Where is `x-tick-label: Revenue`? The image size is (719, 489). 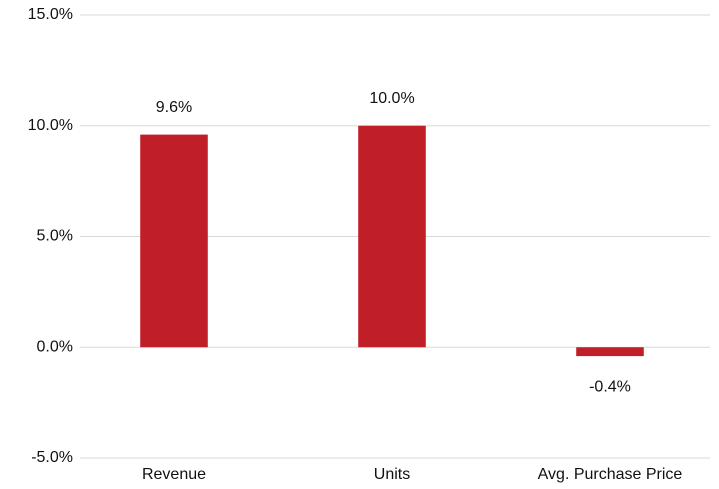
x-tick-label: Revenue is located at coordinates (174, 474).